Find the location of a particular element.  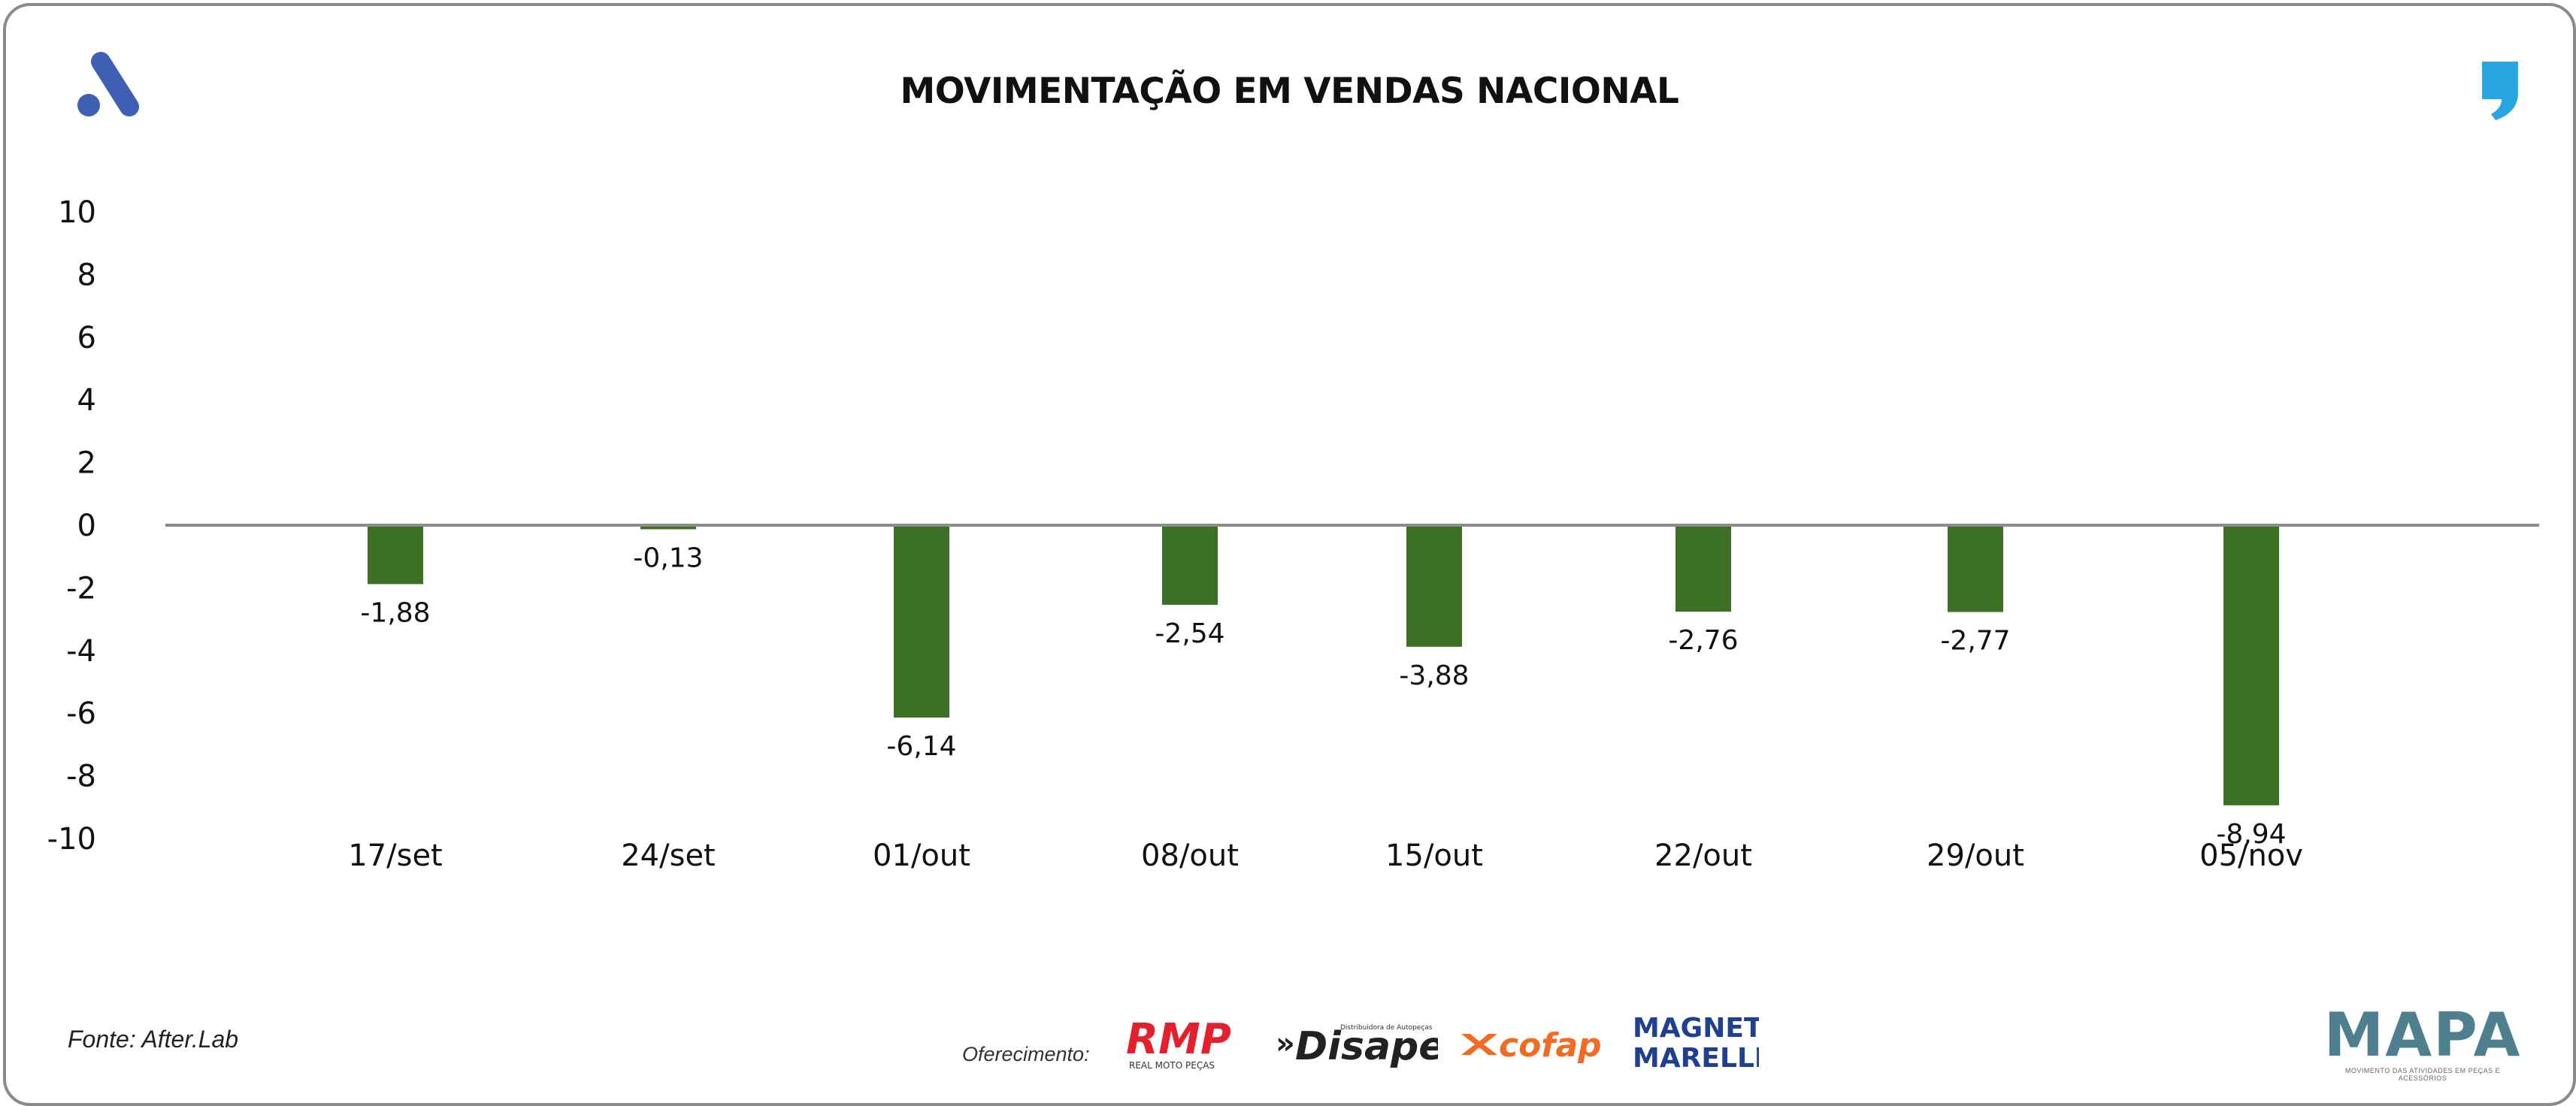

x-tick-label: 22/out is located at coordinates (1703, 856).